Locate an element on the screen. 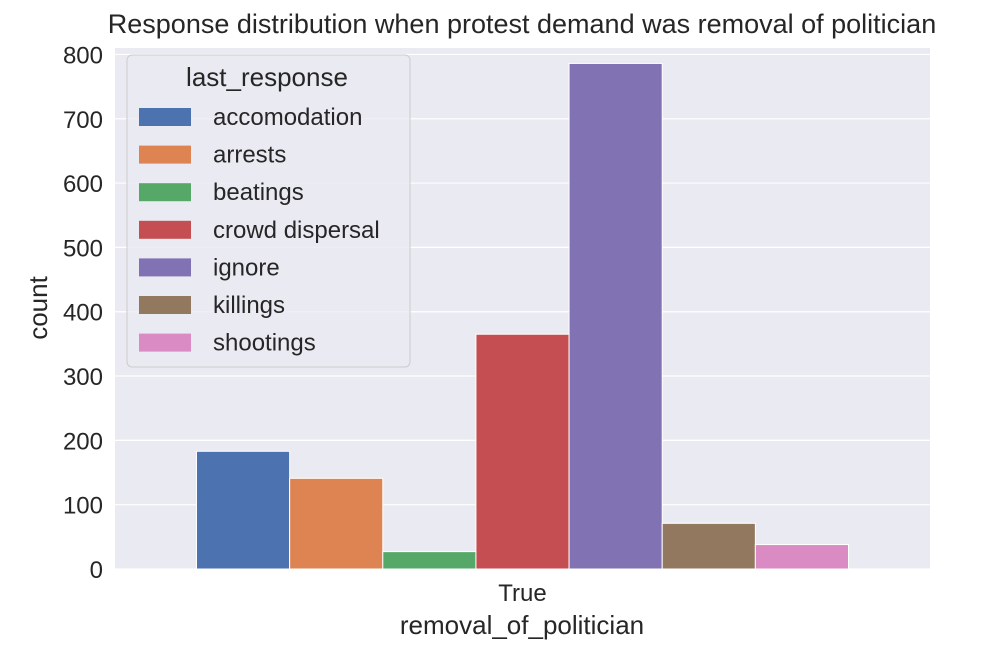  bar-ignore is located at coordinates (615, 316).